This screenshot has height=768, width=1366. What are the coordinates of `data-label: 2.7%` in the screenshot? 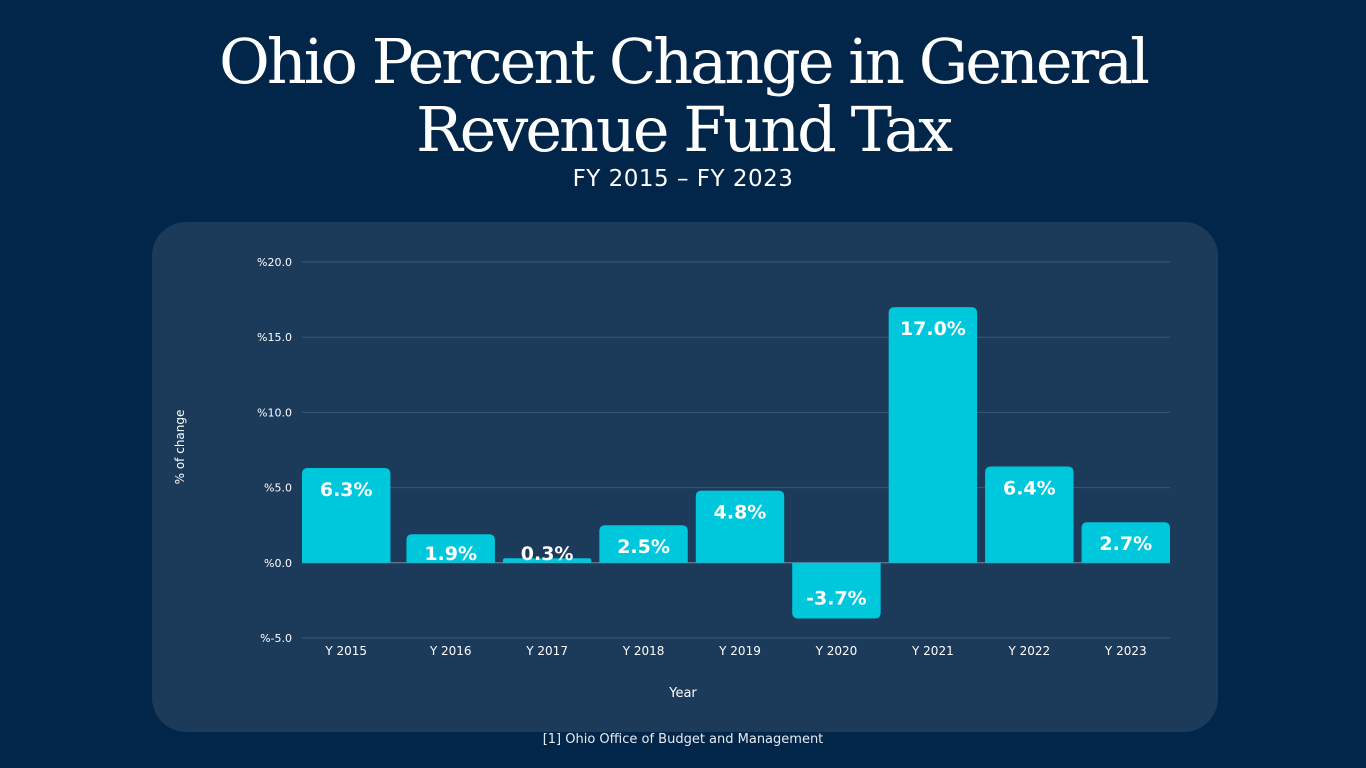 It's located at (1125, 544).